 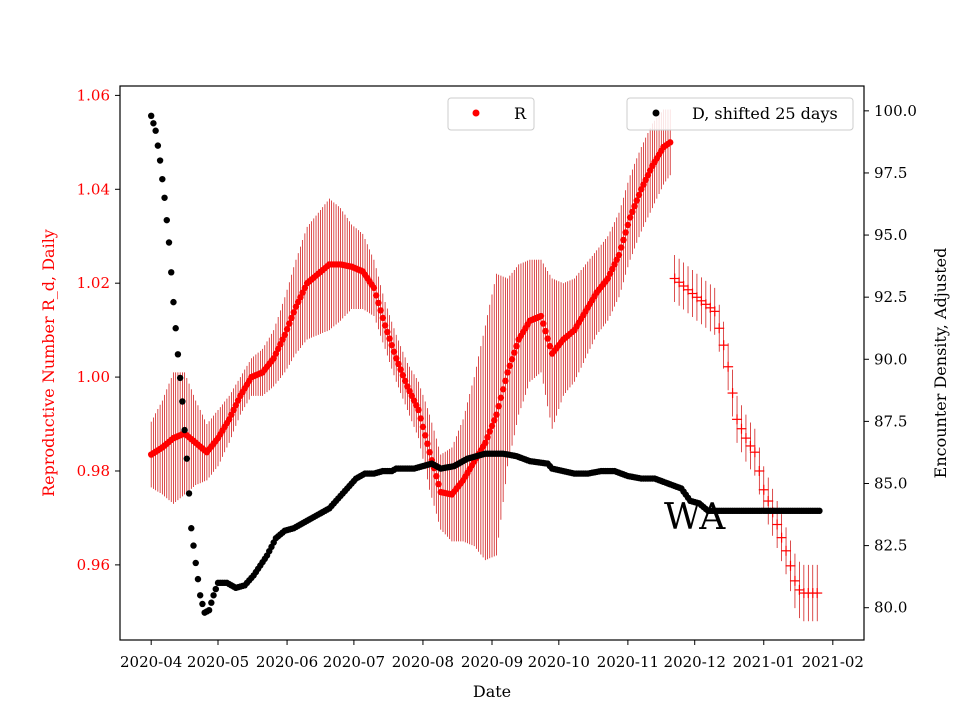 I want to click on legend-d-label: D, shifted 25 days, so click(x=765, y=113).